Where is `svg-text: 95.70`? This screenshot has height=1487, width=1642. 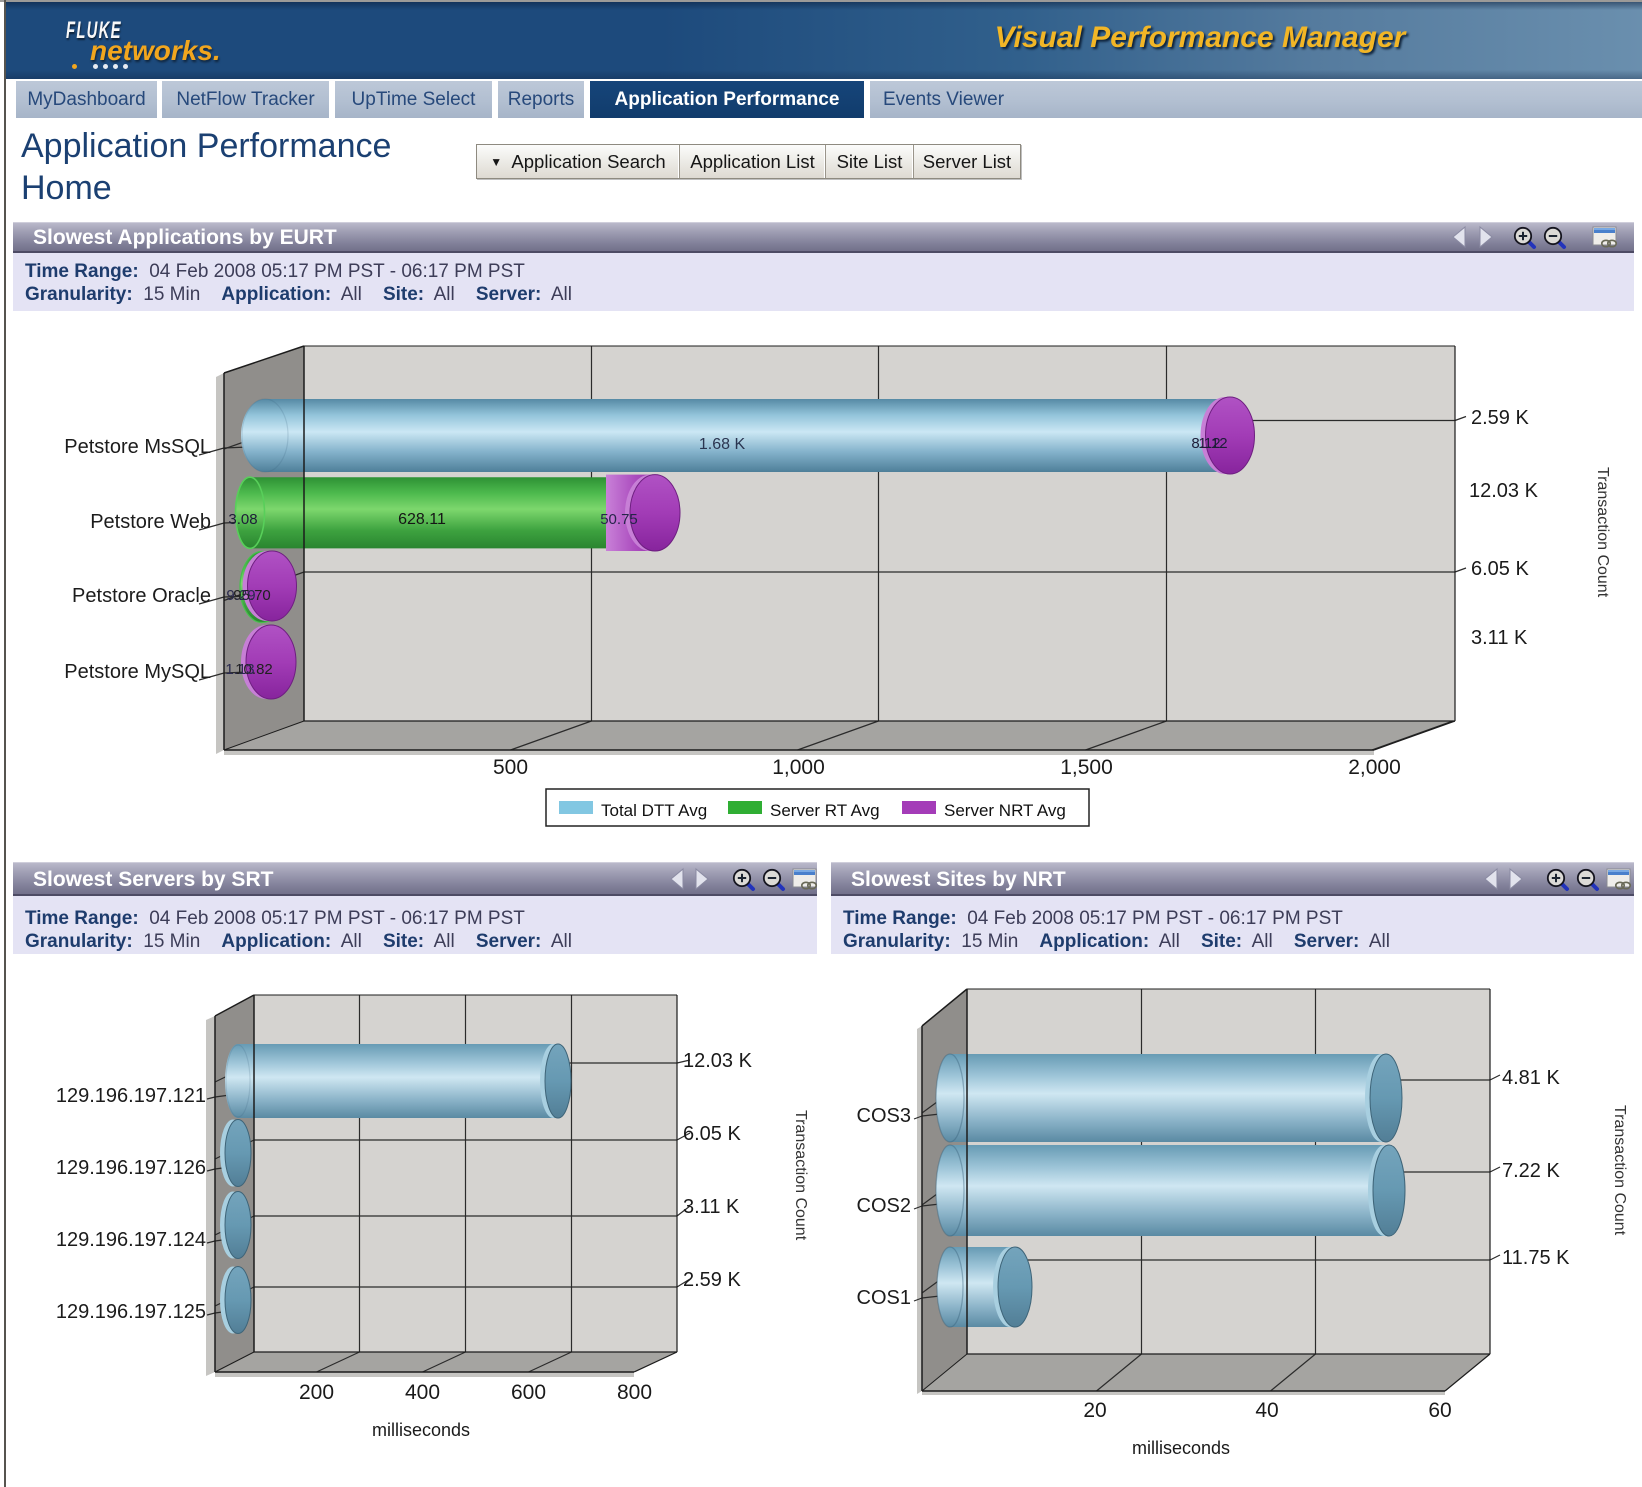 svg-text: 95.70 is located at coordinates (252, 595).